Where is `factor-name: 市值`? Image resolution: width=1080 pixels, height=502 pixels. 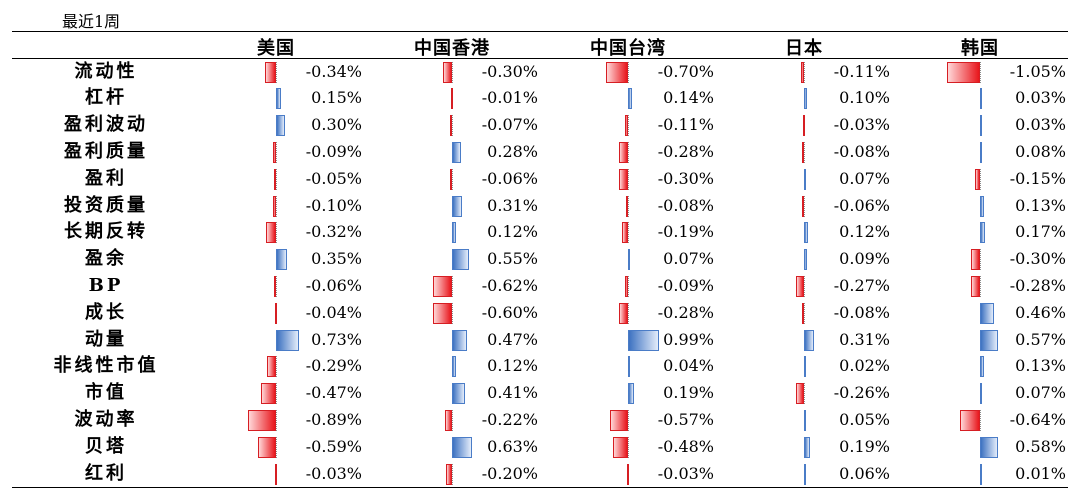 factor-name: 市值 is located at coordinates (106, 393).